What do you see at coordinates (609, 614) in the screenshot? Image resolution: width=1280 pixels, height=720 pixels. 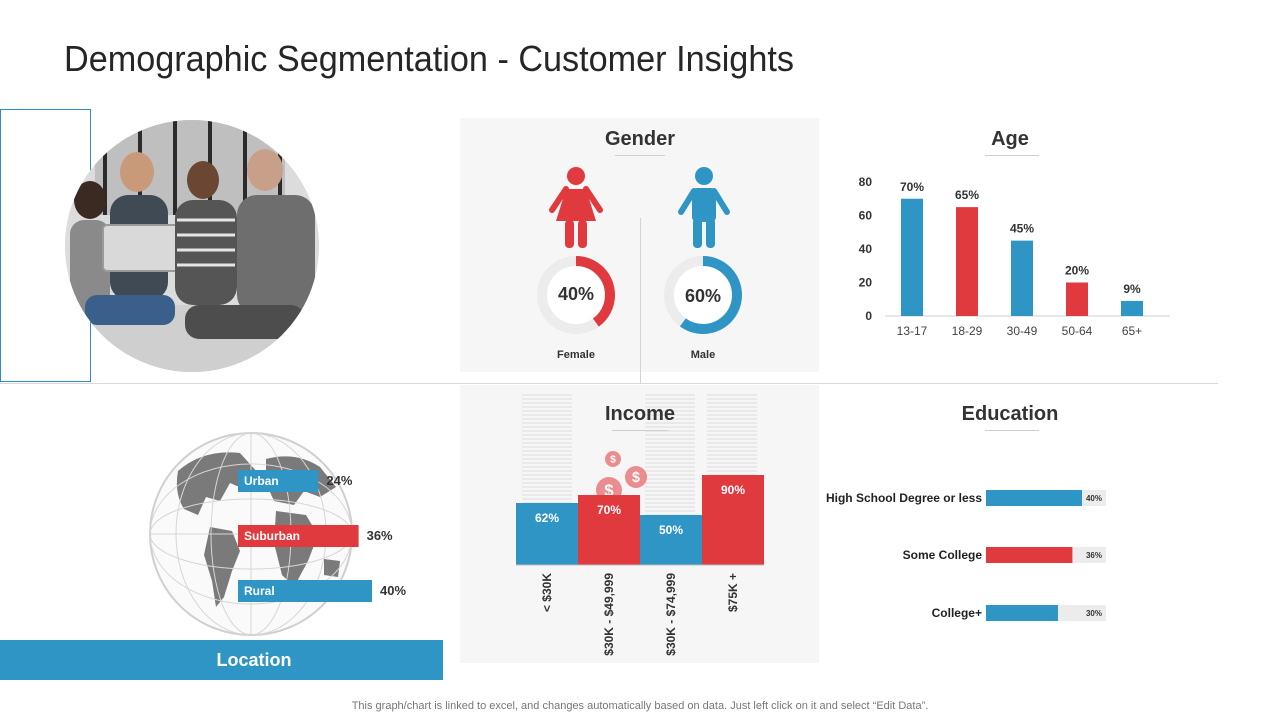 I see `income-x-tick: $30K - $49,999` at bounding box center [609, 614].